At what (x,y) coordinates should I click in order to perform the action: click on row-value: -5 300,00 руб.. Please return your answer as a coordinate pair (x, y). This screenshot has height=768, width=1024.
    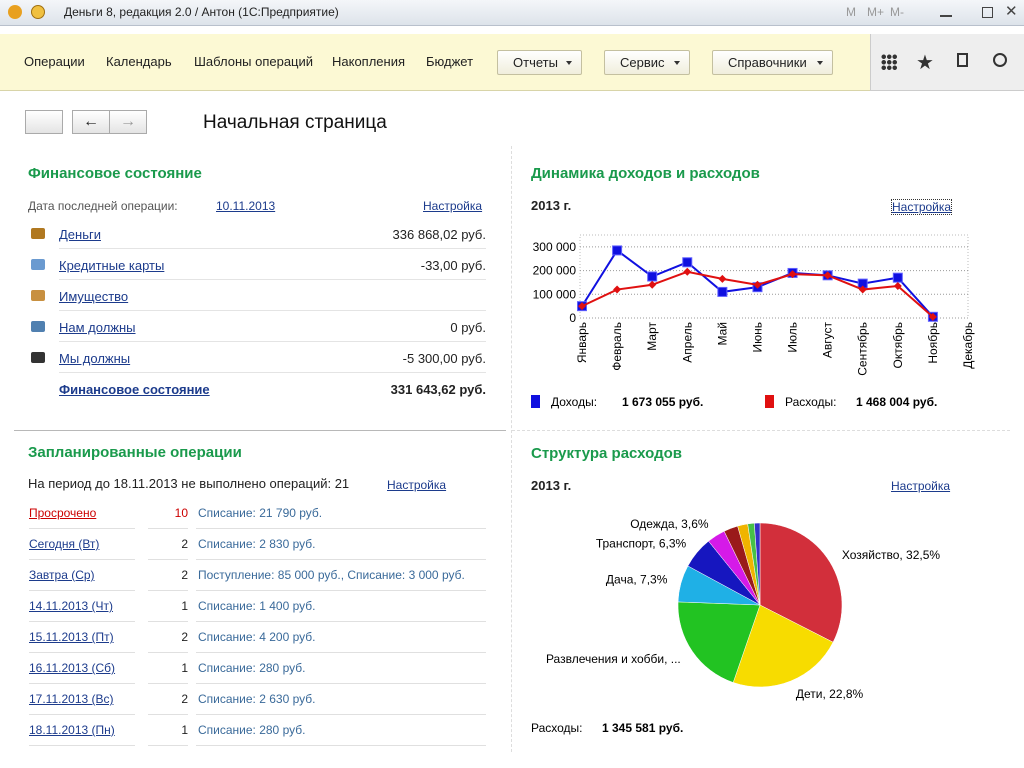
    Looking at the image, I should click on (444, 358).